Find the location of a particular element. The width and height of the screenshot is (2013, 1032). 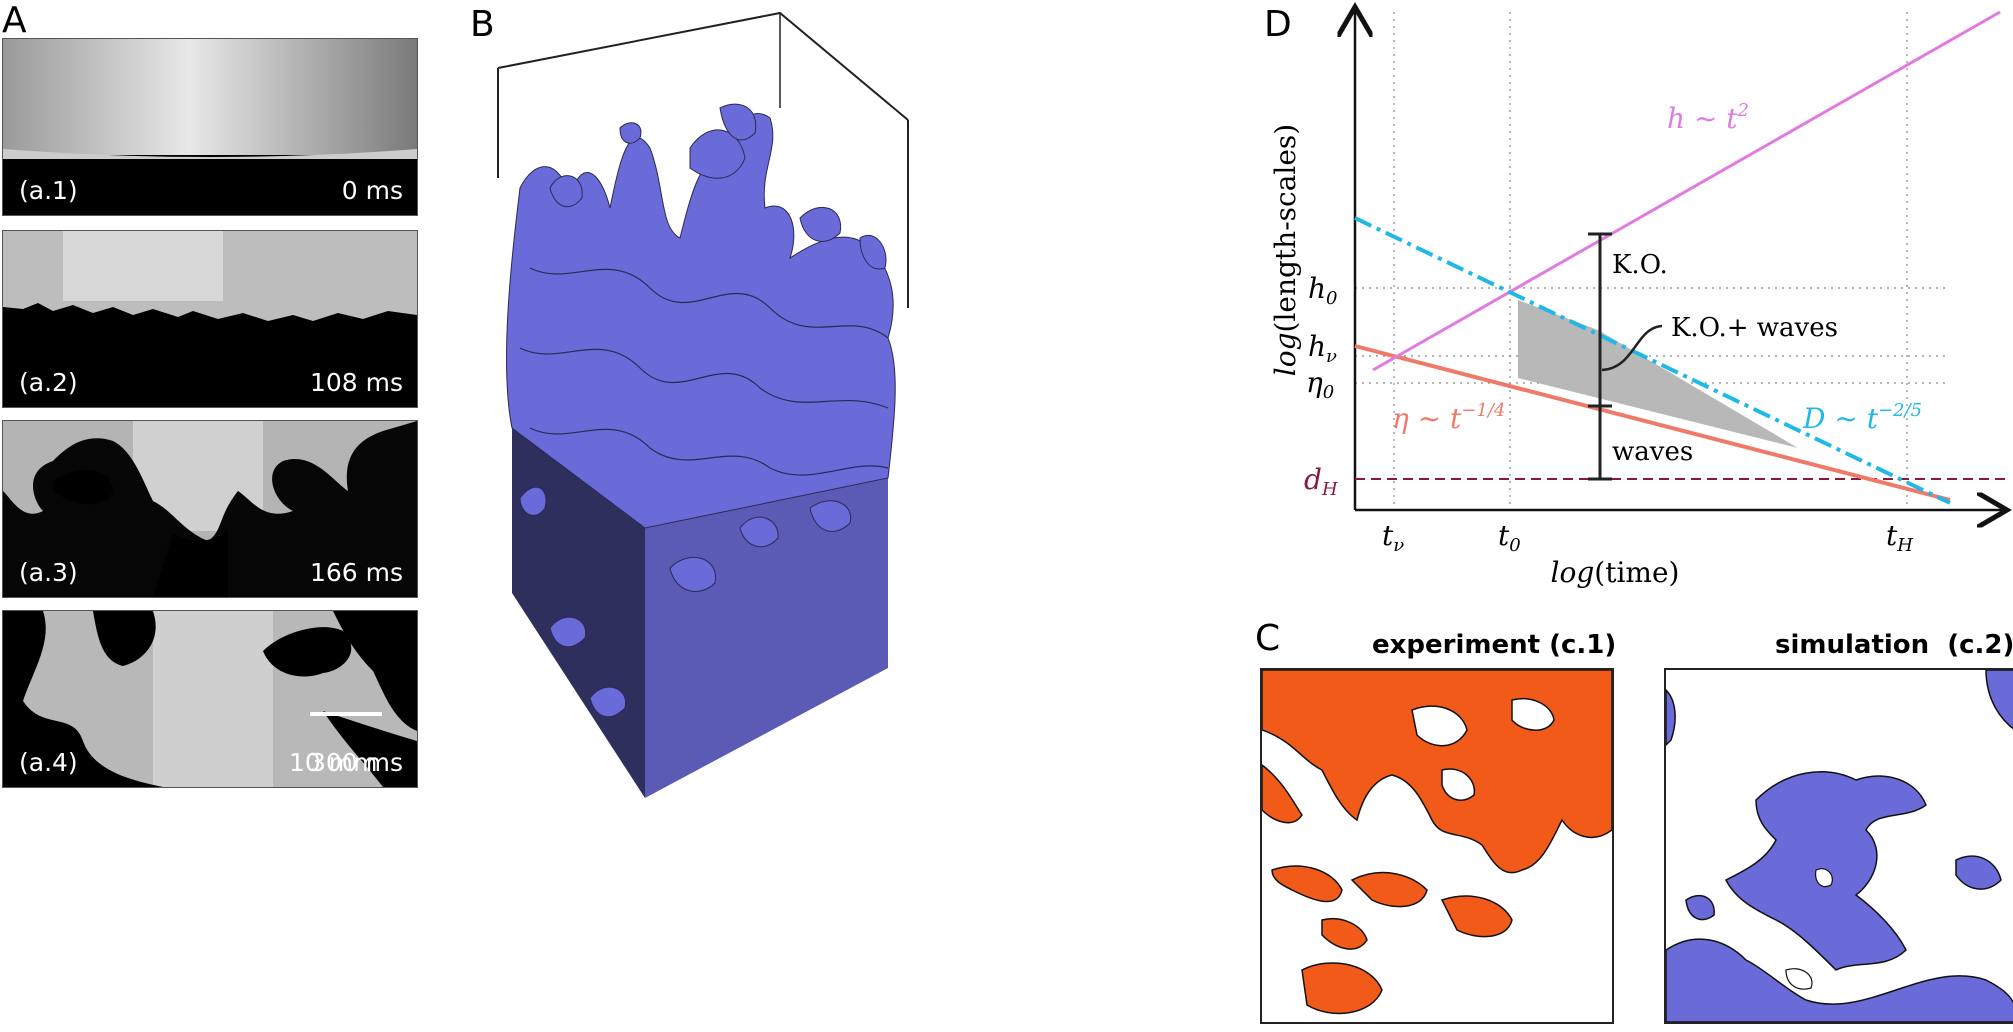

regime-bracket is located at coordinates (1600, 356).